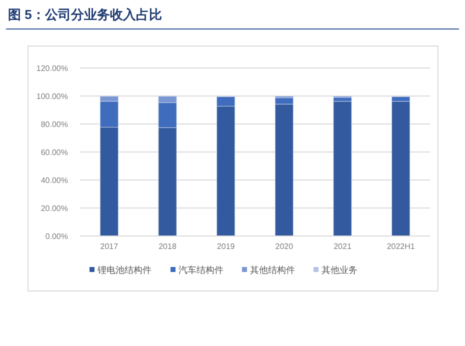  What do you see at coordinates (54, 124) in the screenshot?
I see `y-tick-label: 80.00%` at bounding box center [54, 124].